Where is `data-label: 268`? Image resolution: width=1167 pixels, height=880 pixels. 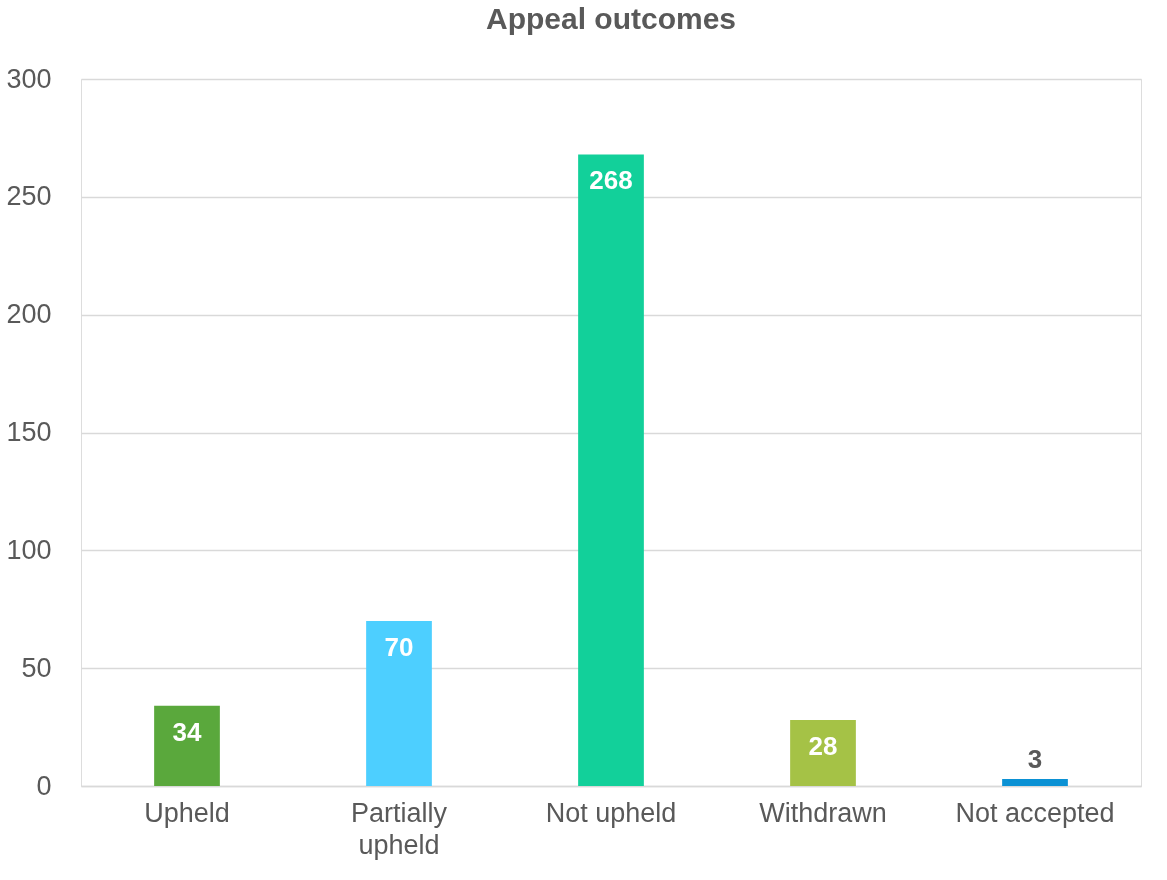 data-label: 268 is located at coordinates (611, 180).